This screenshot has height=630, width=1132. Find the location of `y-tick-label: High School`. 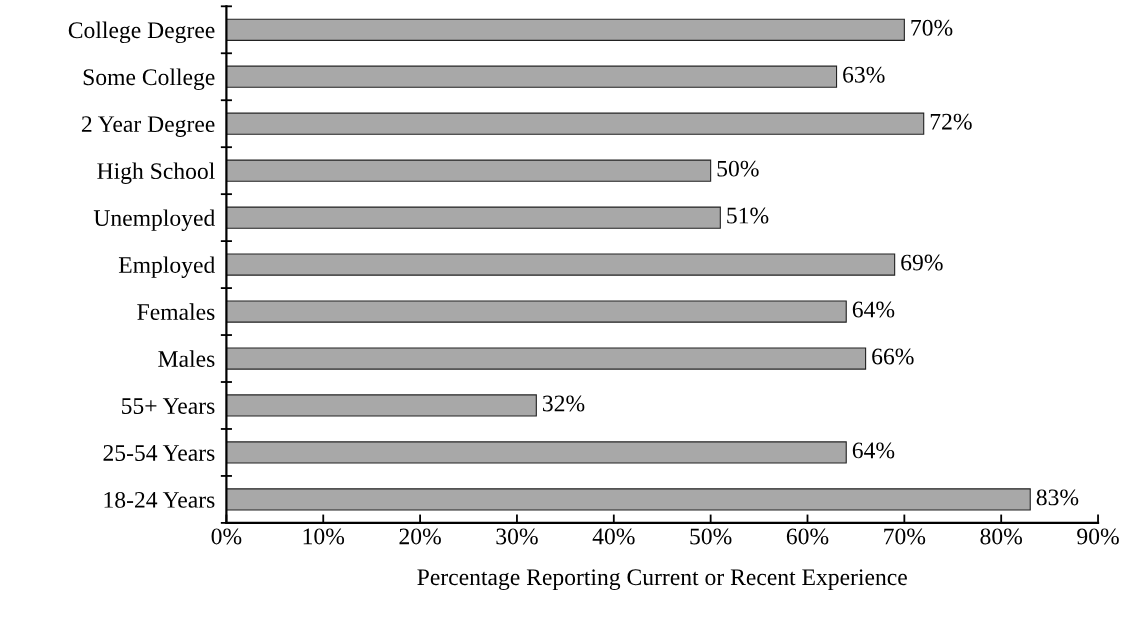

y-tick-label: High School is located at coordinates (156, 173).